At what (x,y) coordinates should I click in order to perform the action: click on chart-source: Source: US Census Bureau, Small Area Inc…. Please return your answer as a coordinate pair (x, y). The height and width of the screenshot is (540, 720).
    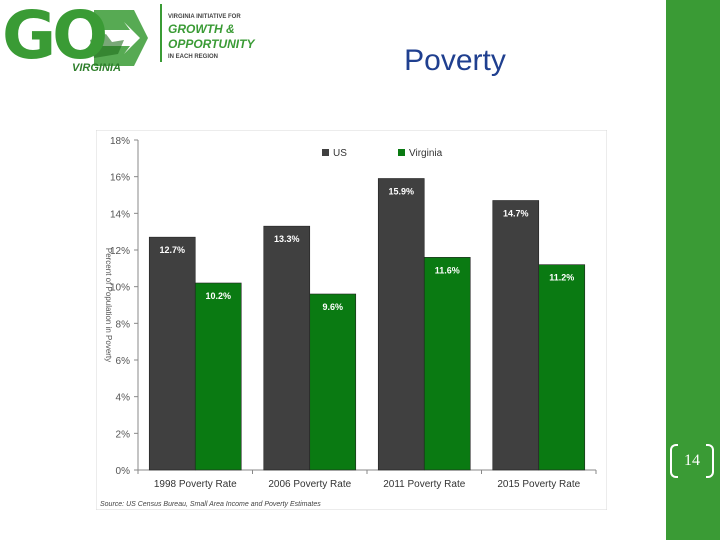
    Looking at the image, I should click on (210, 504).